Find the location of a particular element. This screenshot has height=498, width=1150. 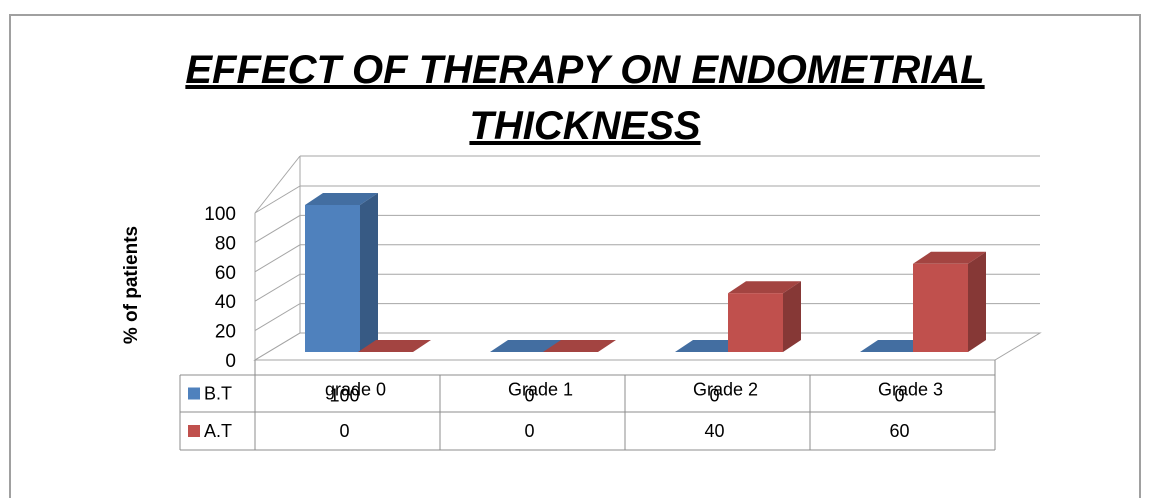

legend-label: A.T is located at coordinates (218, 431).